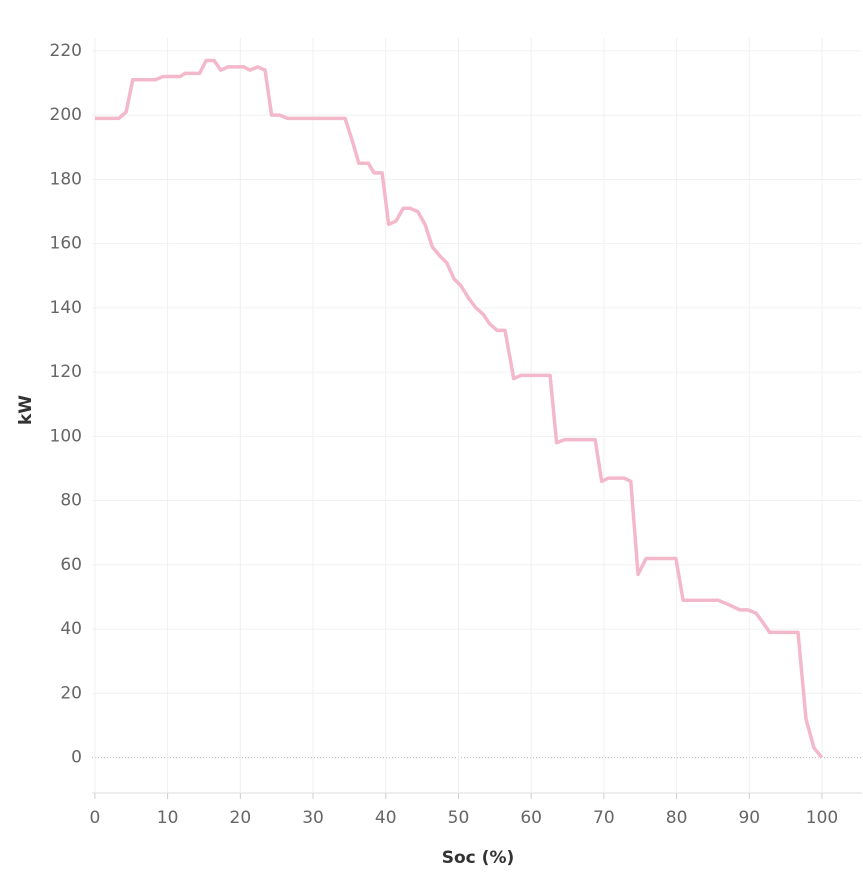  I want to click on y-tick-label: 220, so click(66, 51).